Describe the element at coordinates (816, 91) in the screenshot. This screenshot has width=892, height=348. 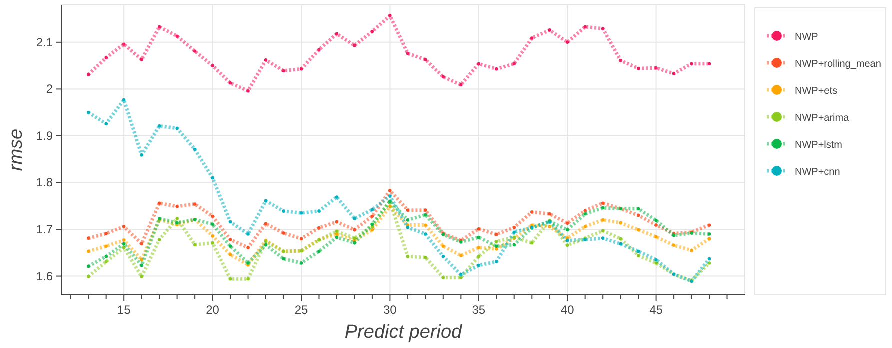
I see `legend-label: NWP+ets` at that location.